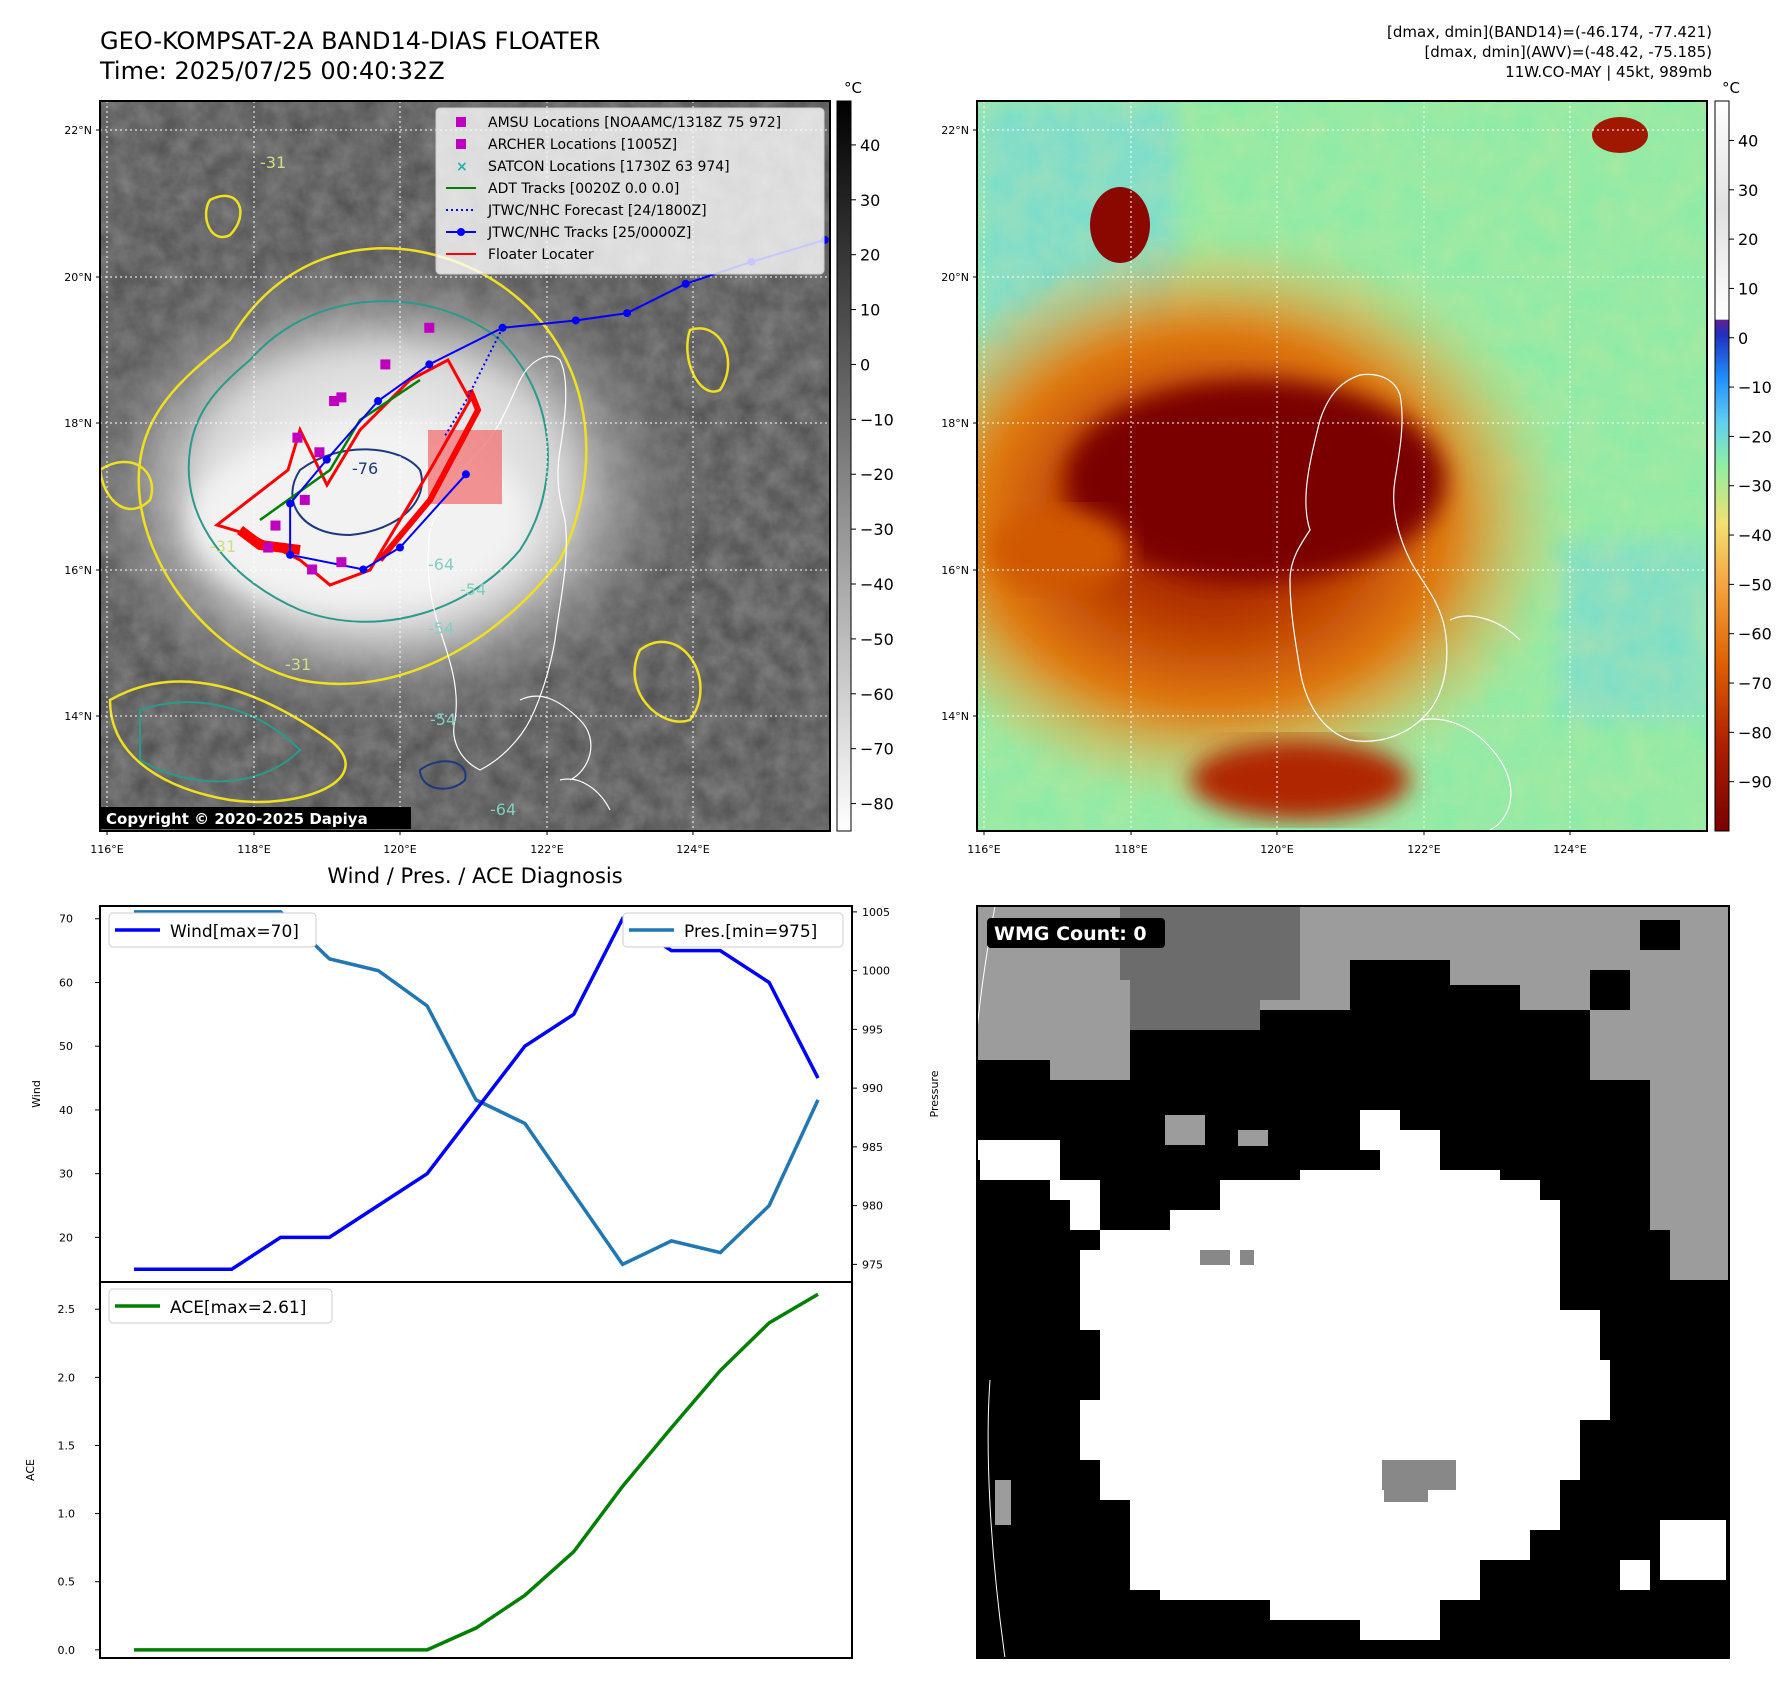 Image resolution: width=1792 pixels, height=1690 pixels. Describe the element at coordinates (872, 1147) in the screenshot. I see `pressure-tick: 985` at that location.